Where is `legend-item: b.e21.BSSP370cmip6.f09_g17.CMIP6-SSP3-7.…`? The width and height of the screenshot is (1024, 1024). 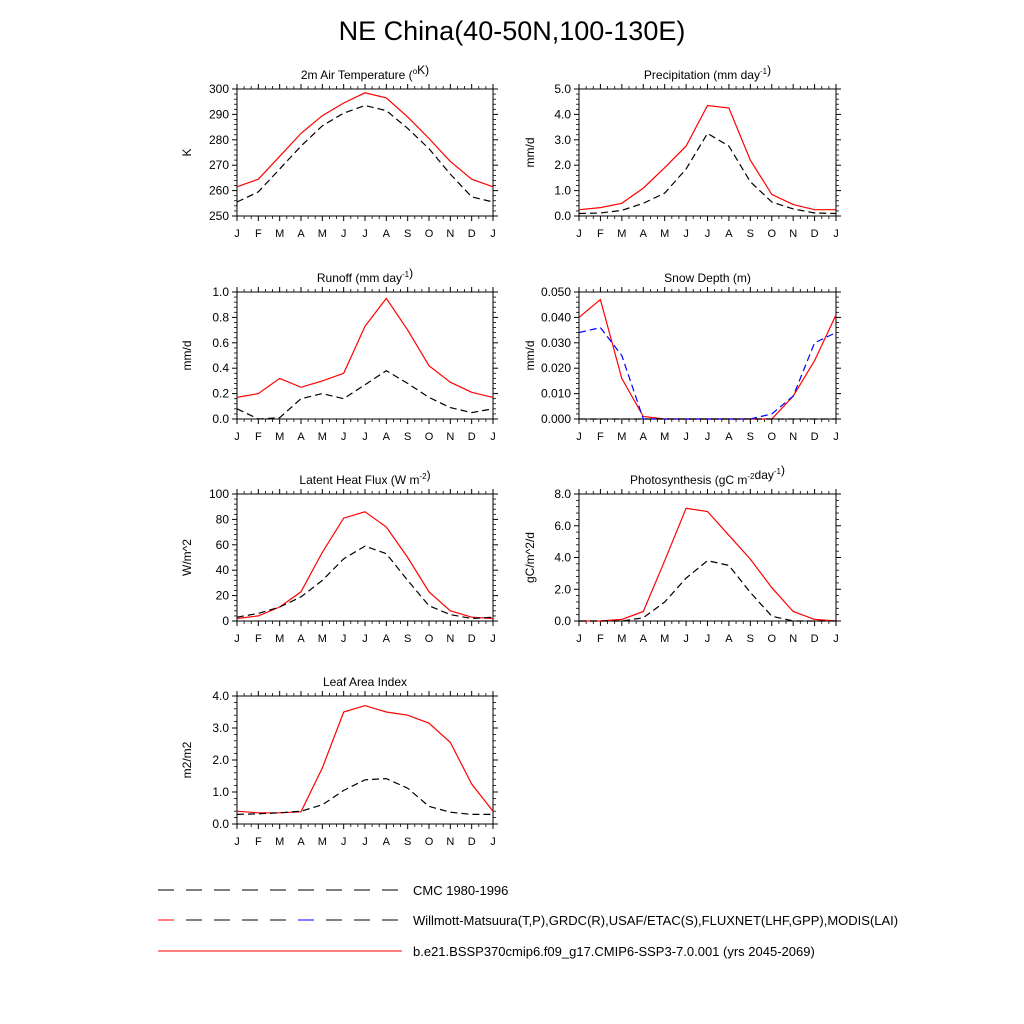 legend-item: b.e21.BSSP370cmip6.f09_g17.CMIP6-SSP3-7.… is located at coordinates (486, 951).